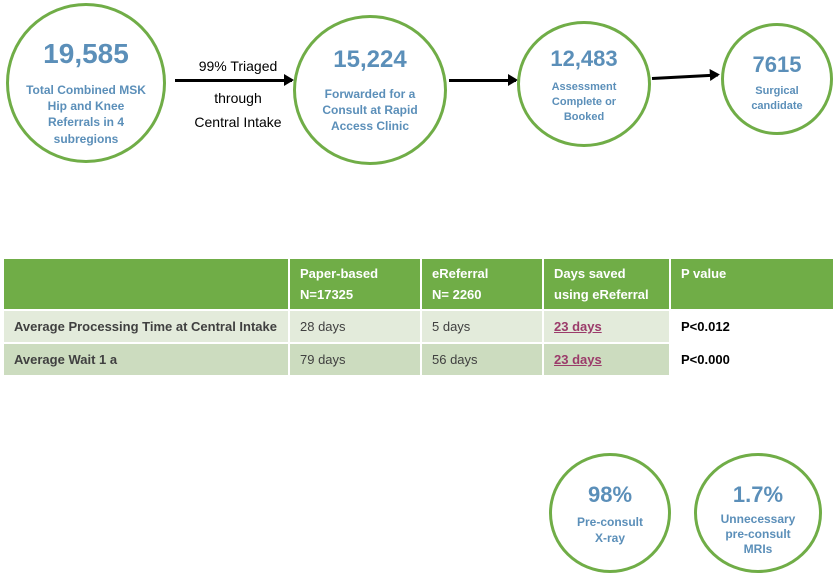  I want to click on header-ereferral-line2: N= 2260, so click(457, 294).